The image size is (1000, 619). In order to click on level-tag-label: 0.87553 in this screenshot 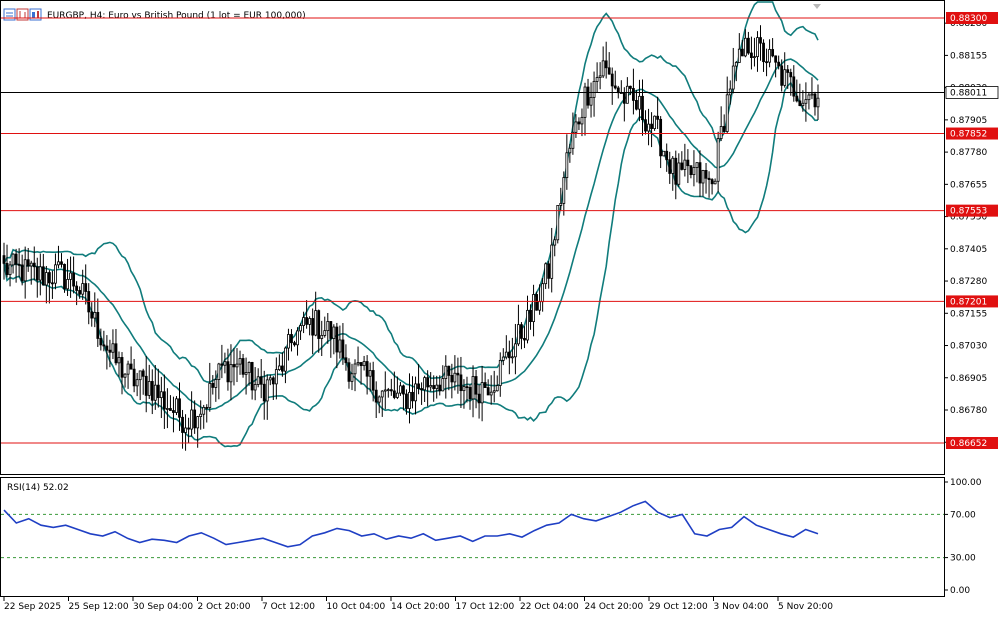, I will do `click(968, 212)`.